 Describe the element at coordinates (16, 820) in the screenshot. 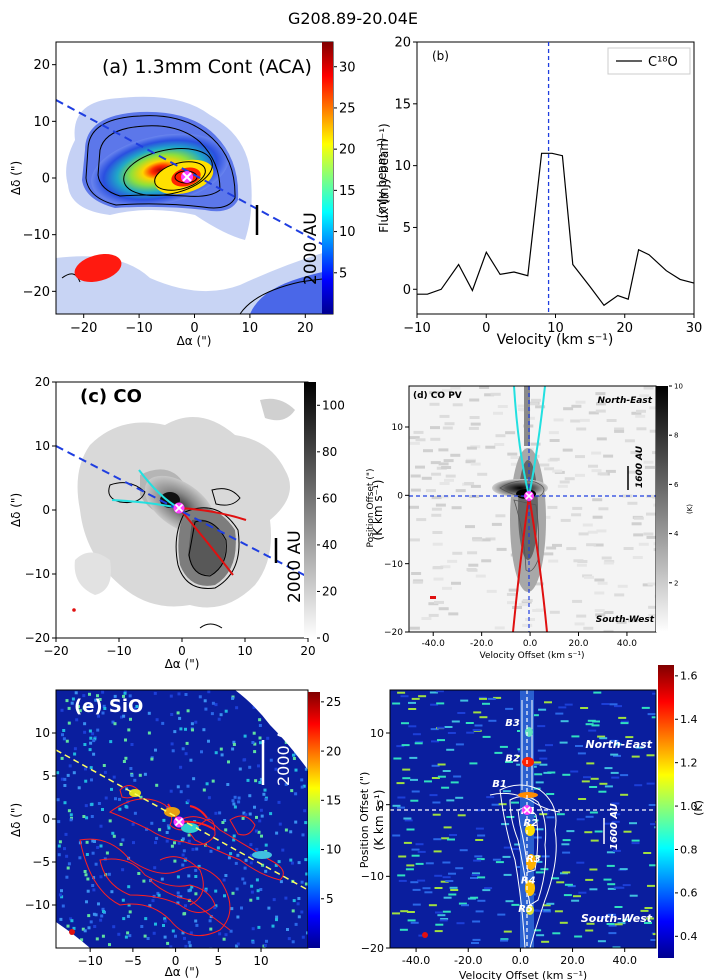

I see `panel-e-ylabel: Δδ (")` at that location.